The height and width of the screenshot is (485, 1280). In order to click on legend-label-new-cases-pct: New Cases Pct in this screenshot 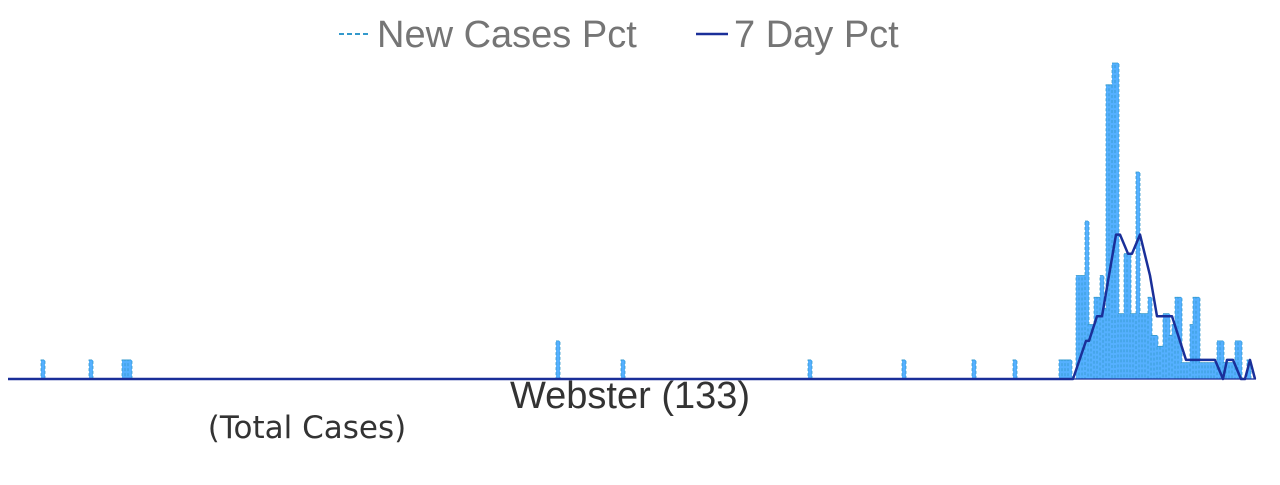, I will do `click(507, 35)`.